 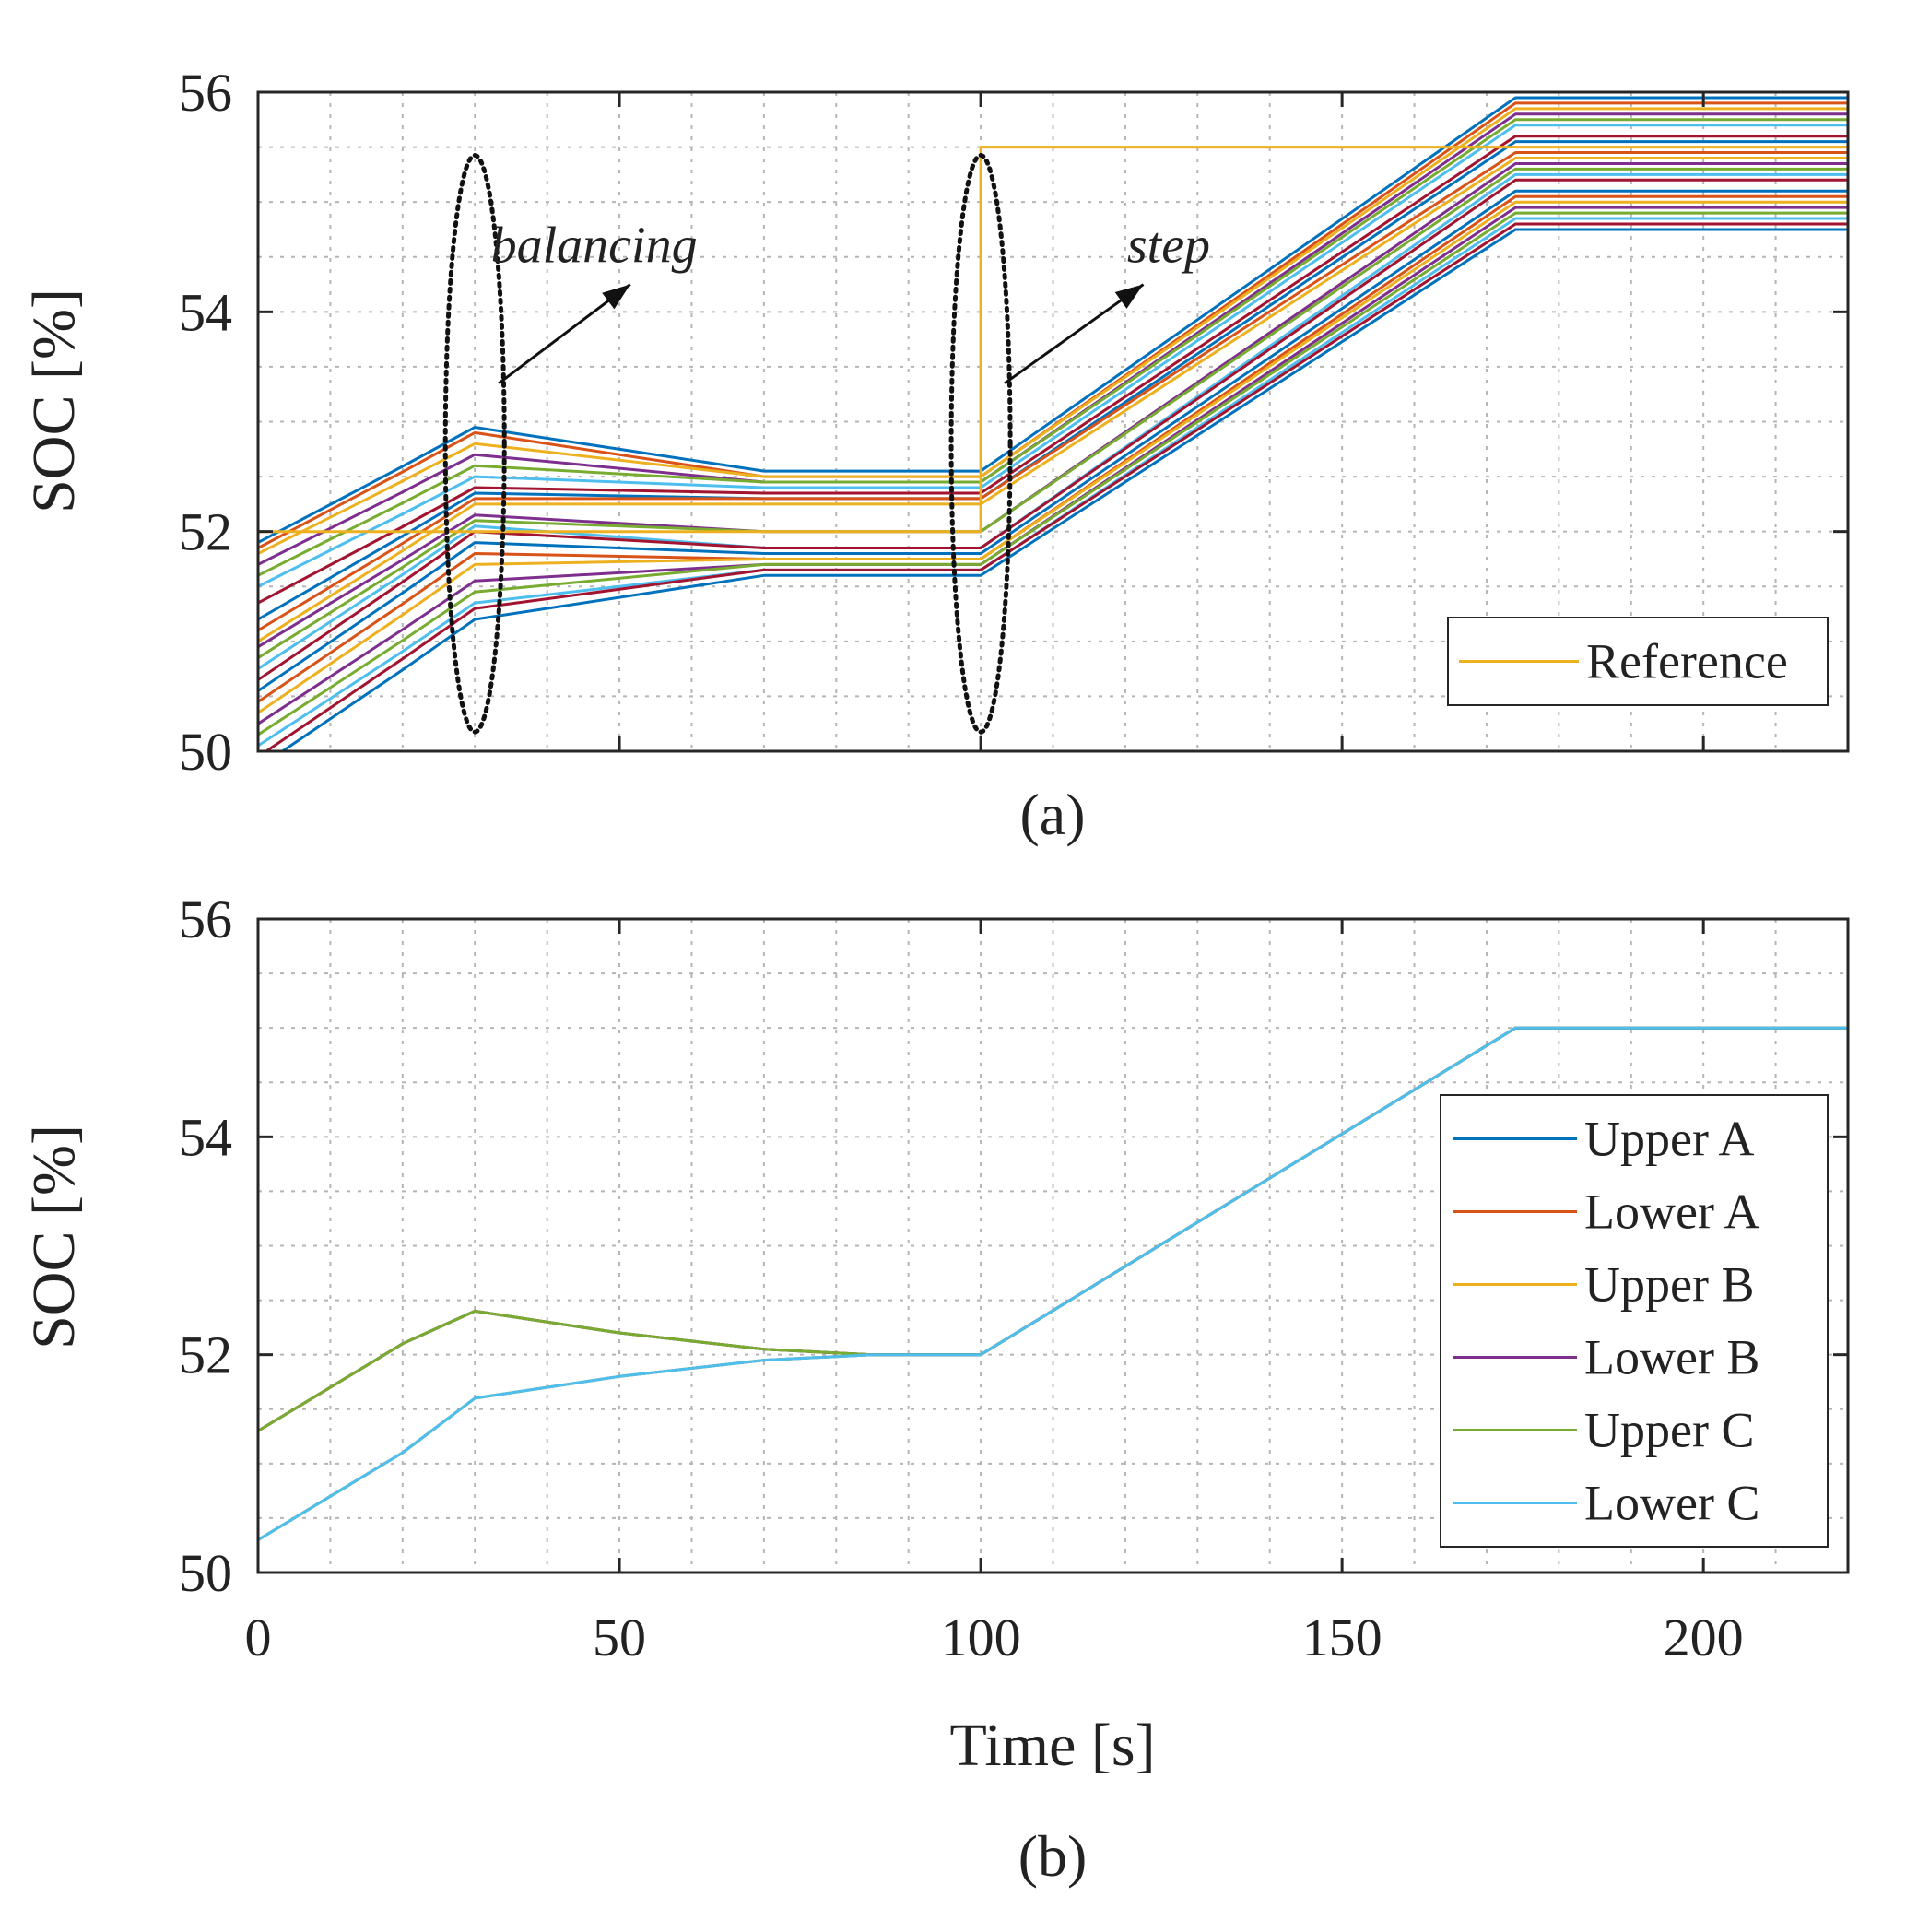 What do you see at coordinates (1074, 334) in the screenshot?
I see `step-arrow` at bounding box center [1074, 334].